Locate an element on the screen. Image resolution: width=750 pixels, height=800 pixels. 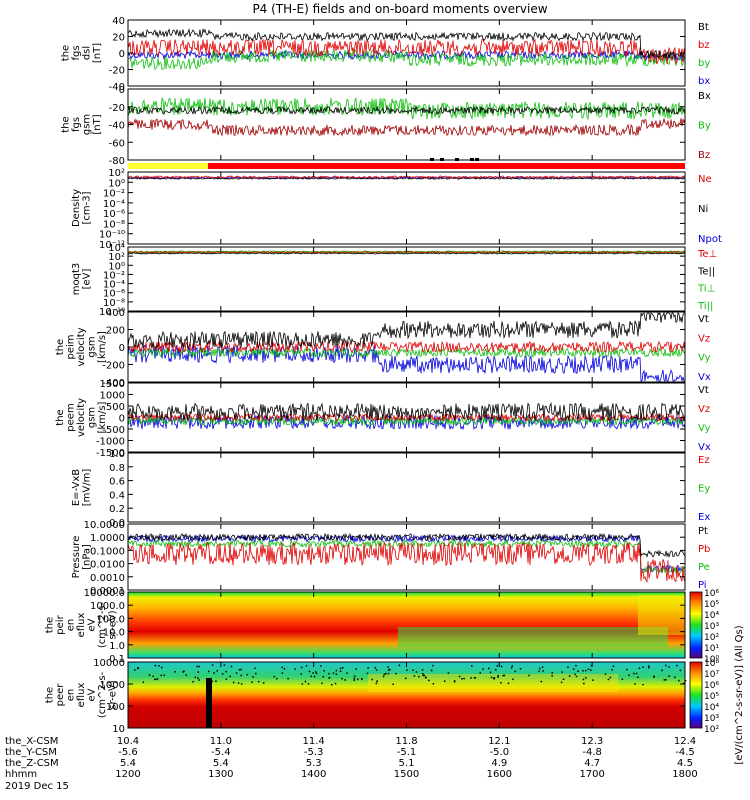
ephemeris-value: 1500 is located at coordinates (406, 774).